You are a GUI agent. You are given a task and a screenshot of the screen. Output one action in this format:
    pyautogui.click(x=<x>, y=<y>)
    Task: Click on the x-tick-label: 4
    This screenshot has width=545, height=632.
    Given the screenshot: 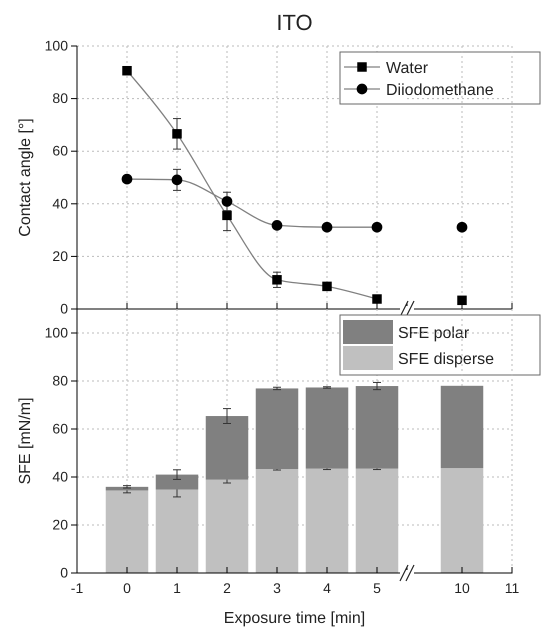 What is the action you would take?
    pyautogui.click(x=327, y=588)
    